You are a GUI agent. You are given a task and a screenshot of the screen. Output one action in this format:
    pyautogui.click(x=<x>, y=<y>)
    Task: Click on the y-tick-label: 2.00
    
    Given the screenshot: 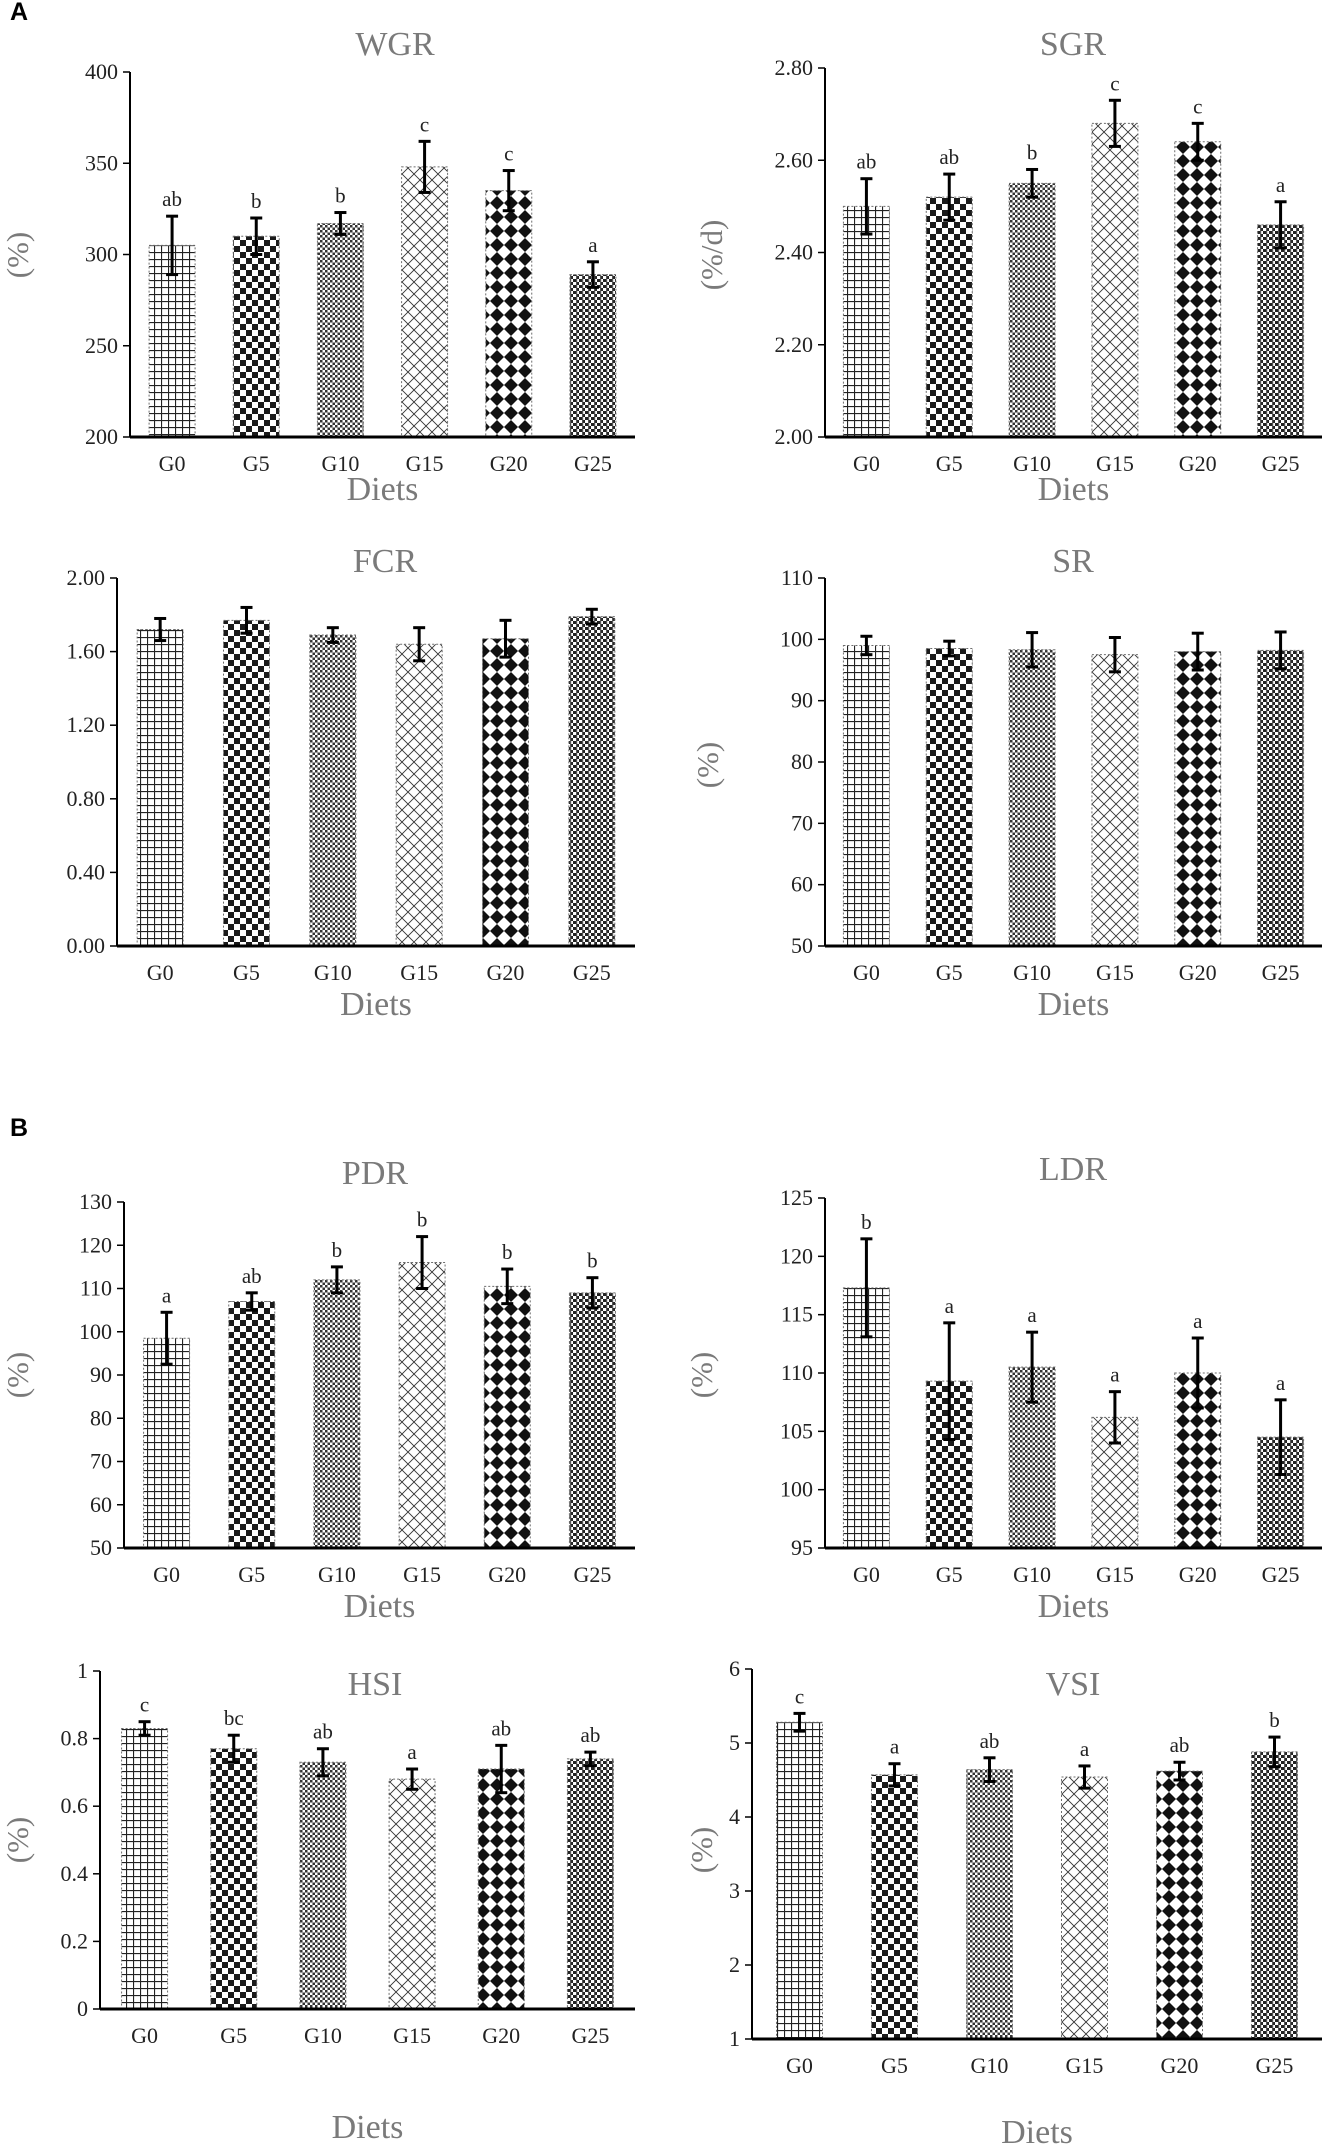 What is the action you would take?
    pyautogui.click(x=794, y=436)
    